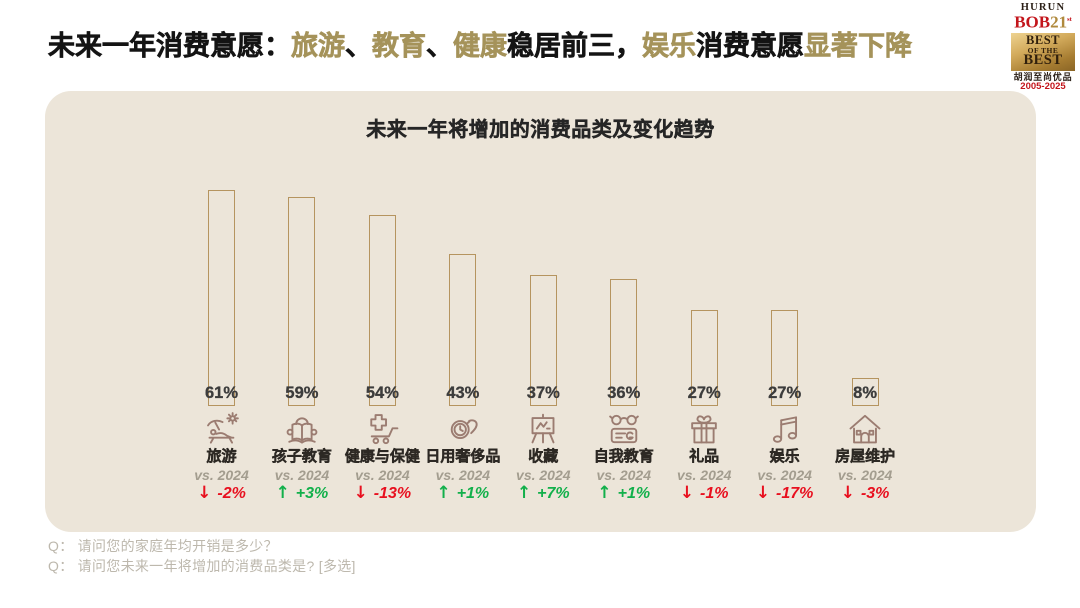 The height and width of the screenshot is (608, 1080). I want to click on survey-question: Q： 请问您的家庭年均开销是多少？, so click(163, 546).